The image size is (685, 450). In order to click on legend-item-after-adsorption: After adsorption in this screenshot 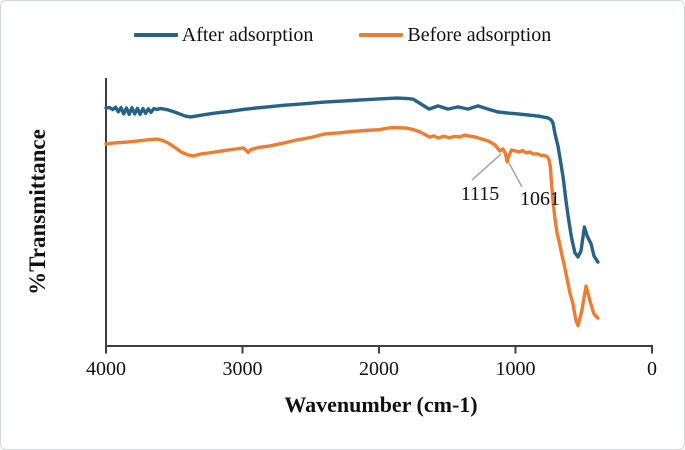, I will do `click(223, 35)`.